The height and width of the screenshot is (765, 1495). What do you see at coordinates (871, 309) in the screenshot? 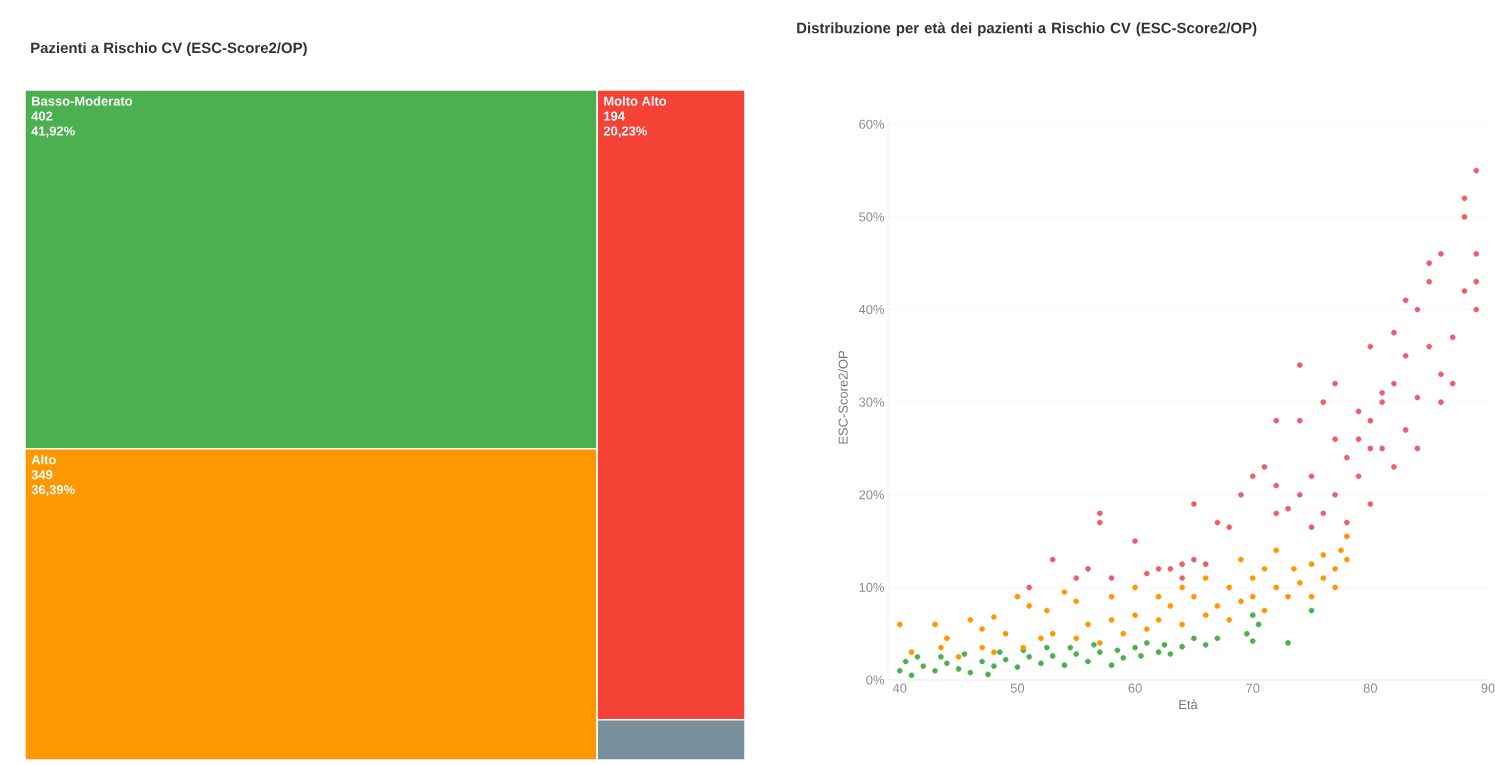
I see `y-tick-label: 40%` at bounding box center [871, 309].